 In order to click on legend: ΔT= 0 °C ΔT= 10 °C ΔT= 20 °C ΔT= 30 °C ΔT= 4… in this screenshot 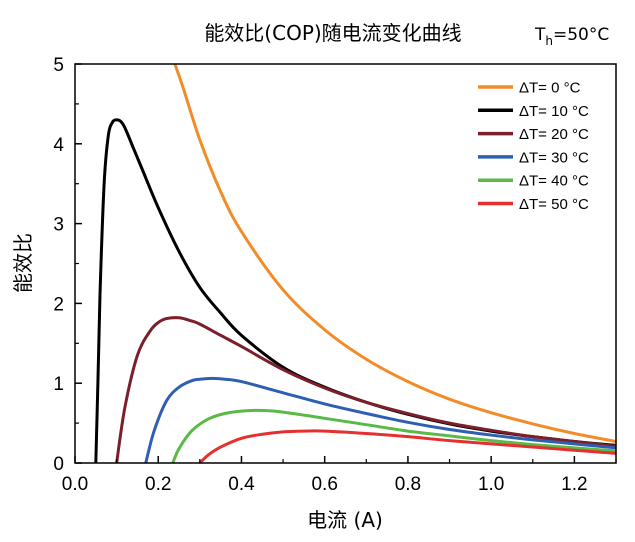, I will do `click(533, 146)`.